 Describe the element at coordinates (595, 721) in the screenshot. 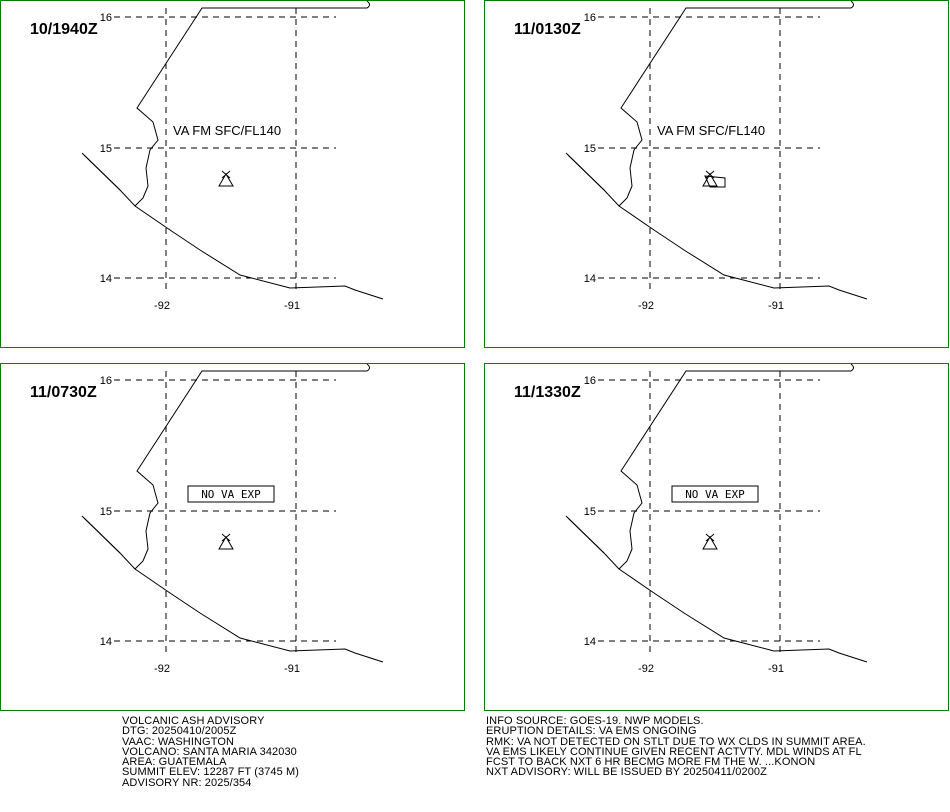

I see `advisory-line: INFO SOURCE: GOES-19. NWP MODELS.` at that location.